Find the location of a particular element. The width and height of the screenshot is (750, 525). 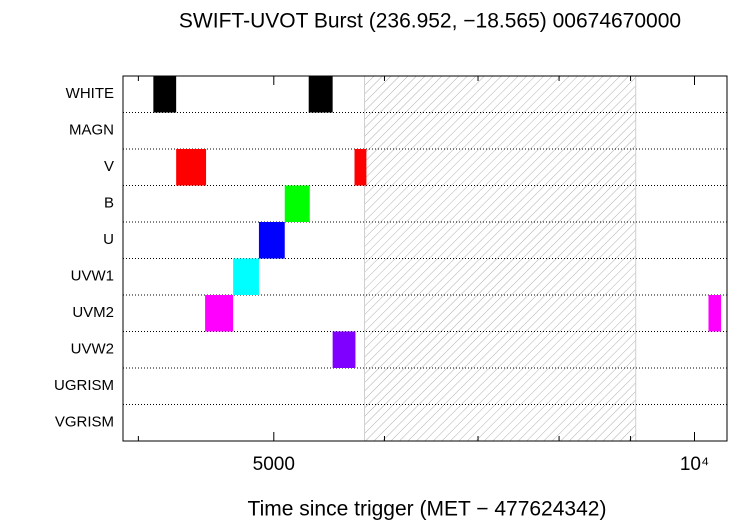

row-label: UGRISM is located at coordinates (84, 385).